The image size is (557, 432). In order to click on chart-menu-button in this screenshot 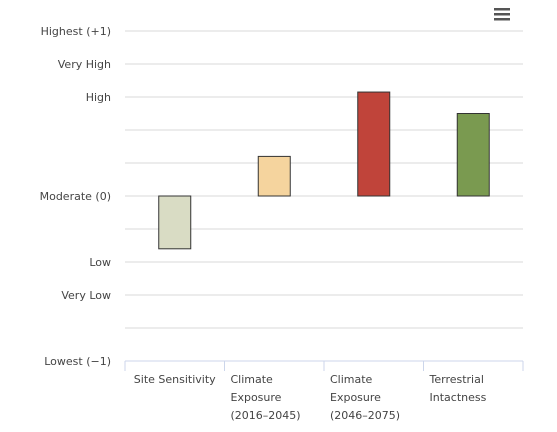, I will do `click(502, 14)`.